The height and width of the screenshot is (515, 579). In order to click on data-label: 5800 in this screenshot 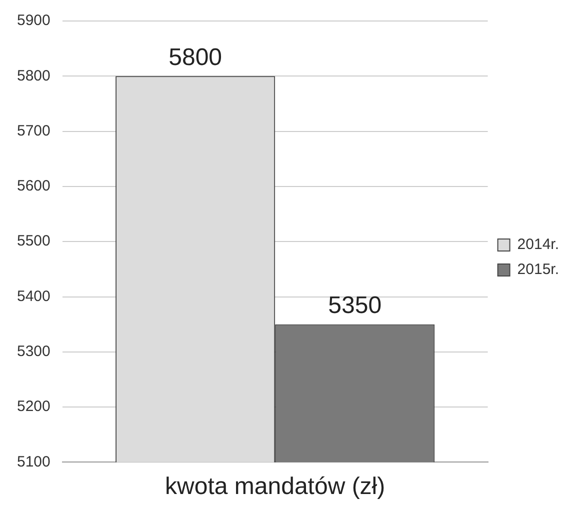, I will do `click(195, 57)`.